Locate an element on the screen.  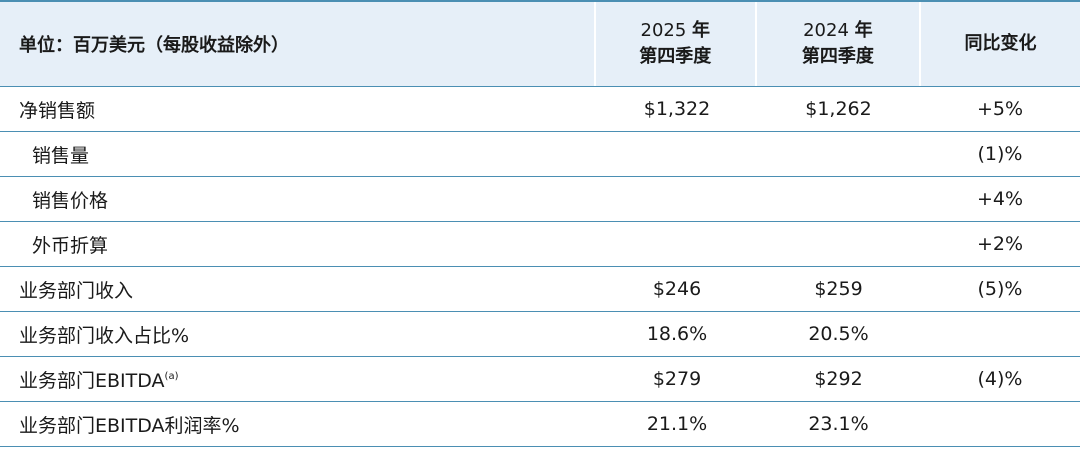
header-2024-q4: 2024 年 第四季度 is located at coordinates (836, 44).